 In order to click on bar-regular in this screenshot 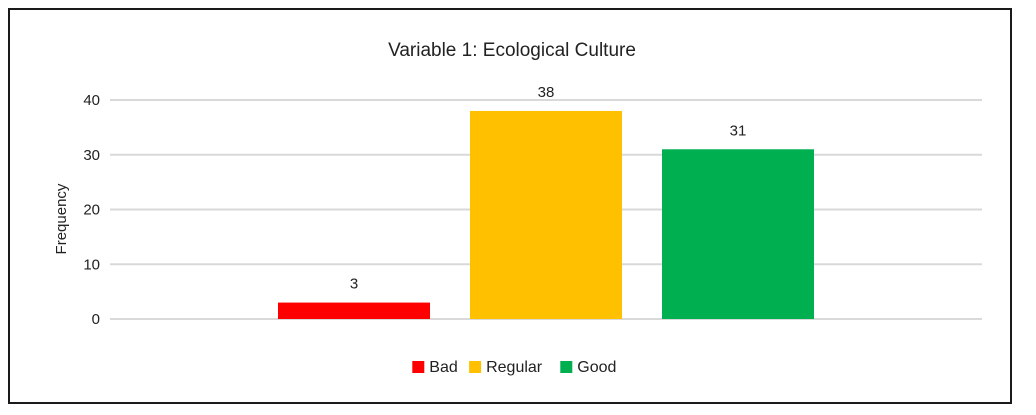, I will do `click(546, 214)`.